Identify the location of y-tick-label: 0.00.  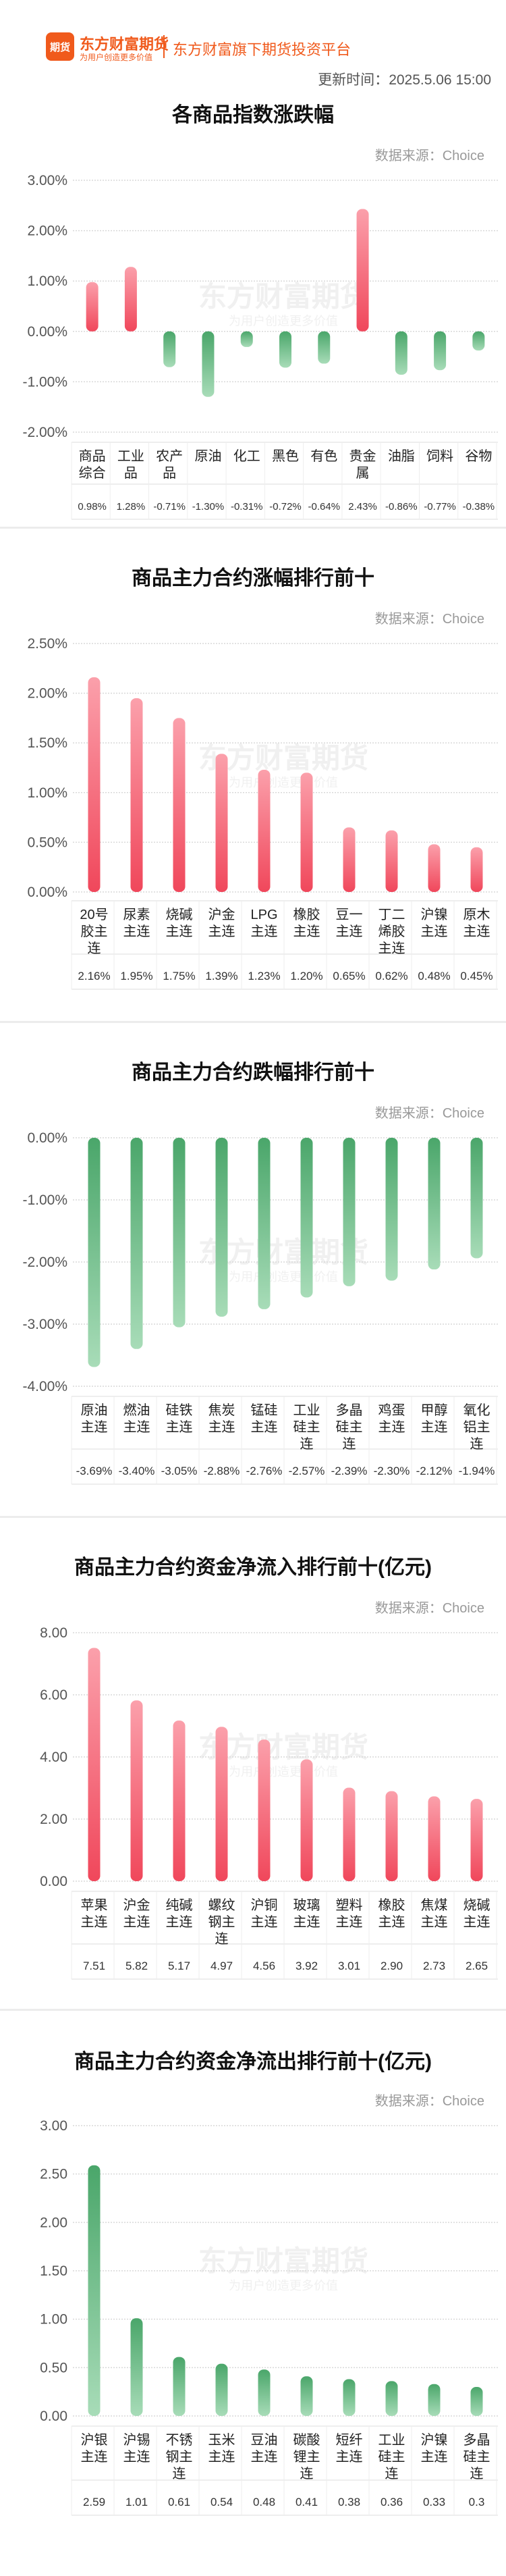
(53, 2417).